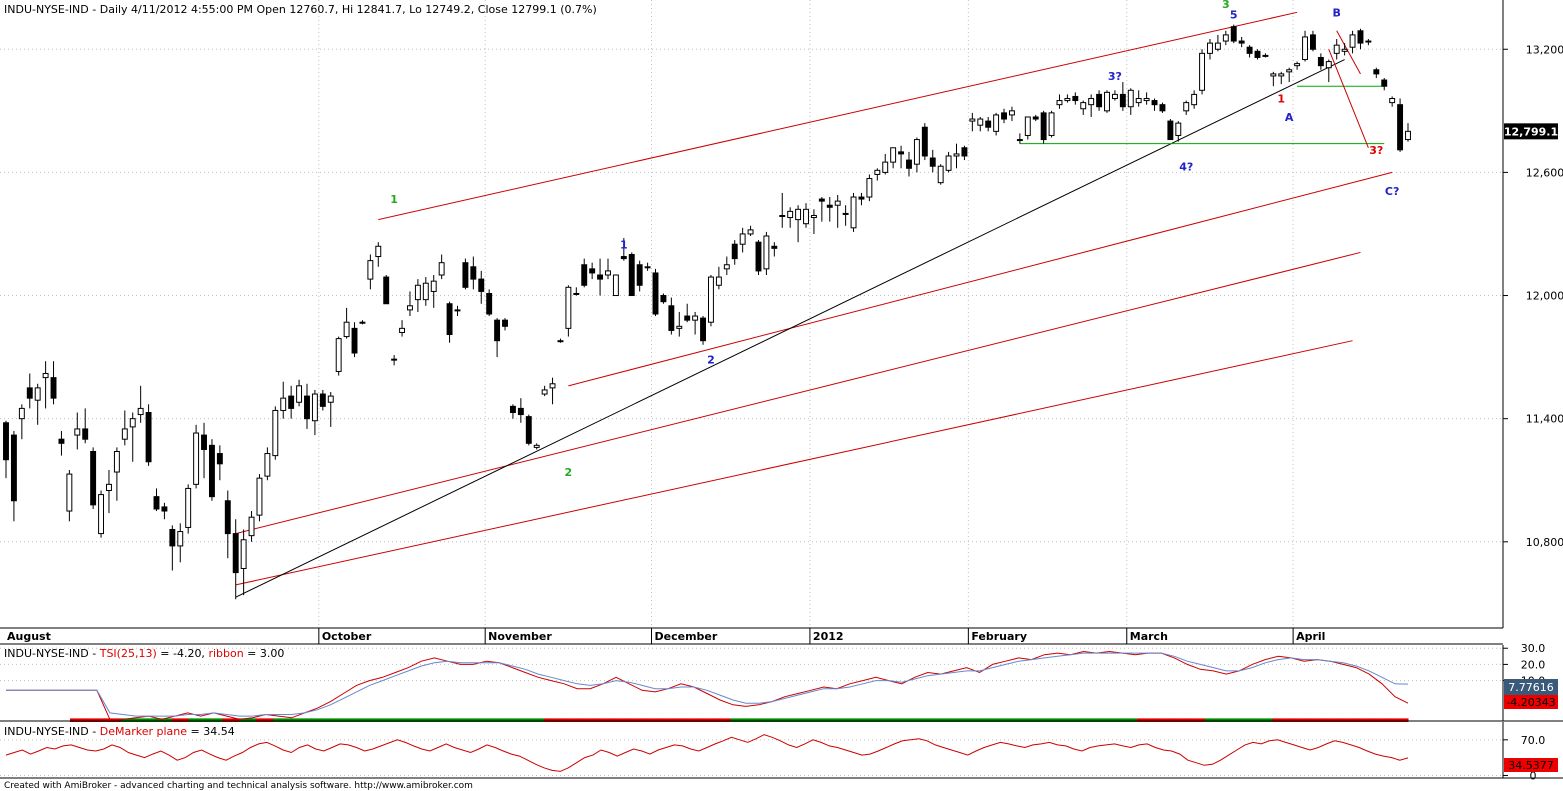 Image resolution: width=1563 pixels, height=791 pixels. Describe the element at coordinates (999, 636) in the screenshot. I see `month-label: February` at that location.